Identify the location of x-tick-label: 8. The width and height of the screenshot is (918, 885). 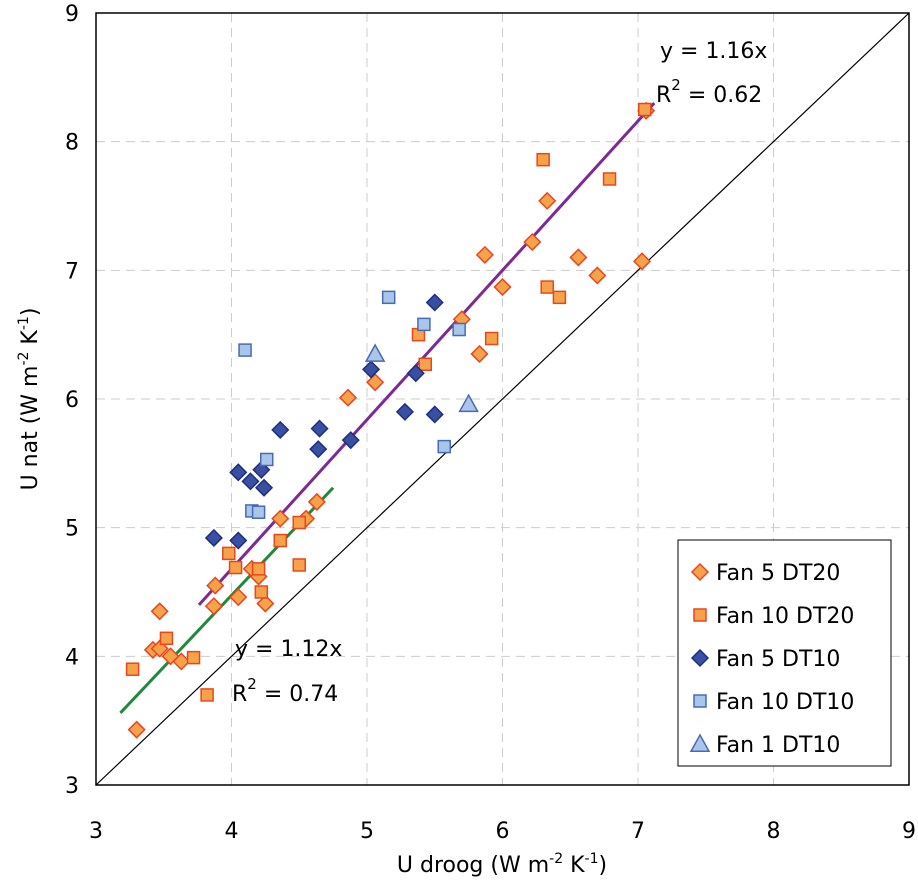
(774, 831).